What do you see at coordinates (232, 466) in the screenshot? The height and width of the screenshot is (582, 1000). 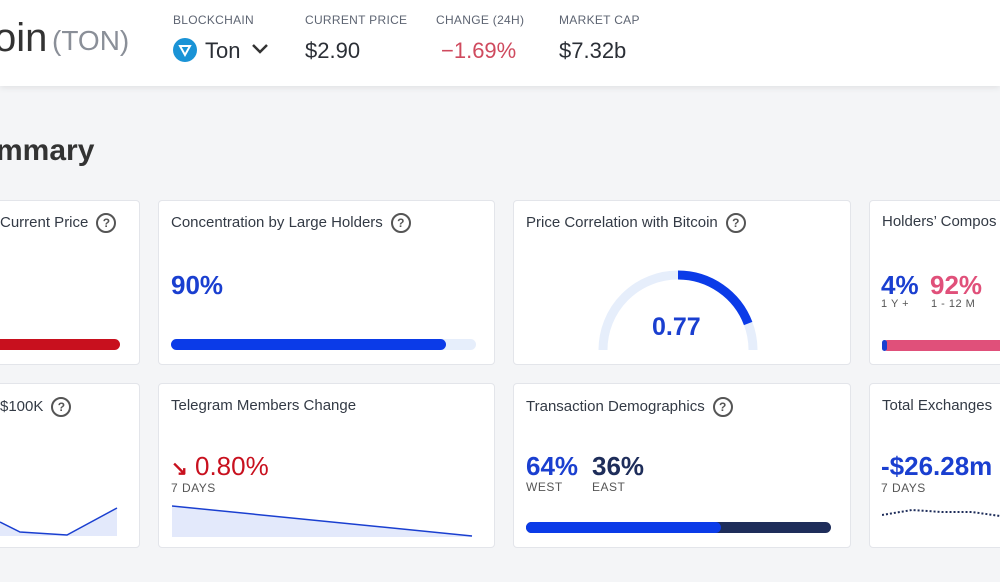 I see `value-text: 0.80%` at bounding box center [232, 466].